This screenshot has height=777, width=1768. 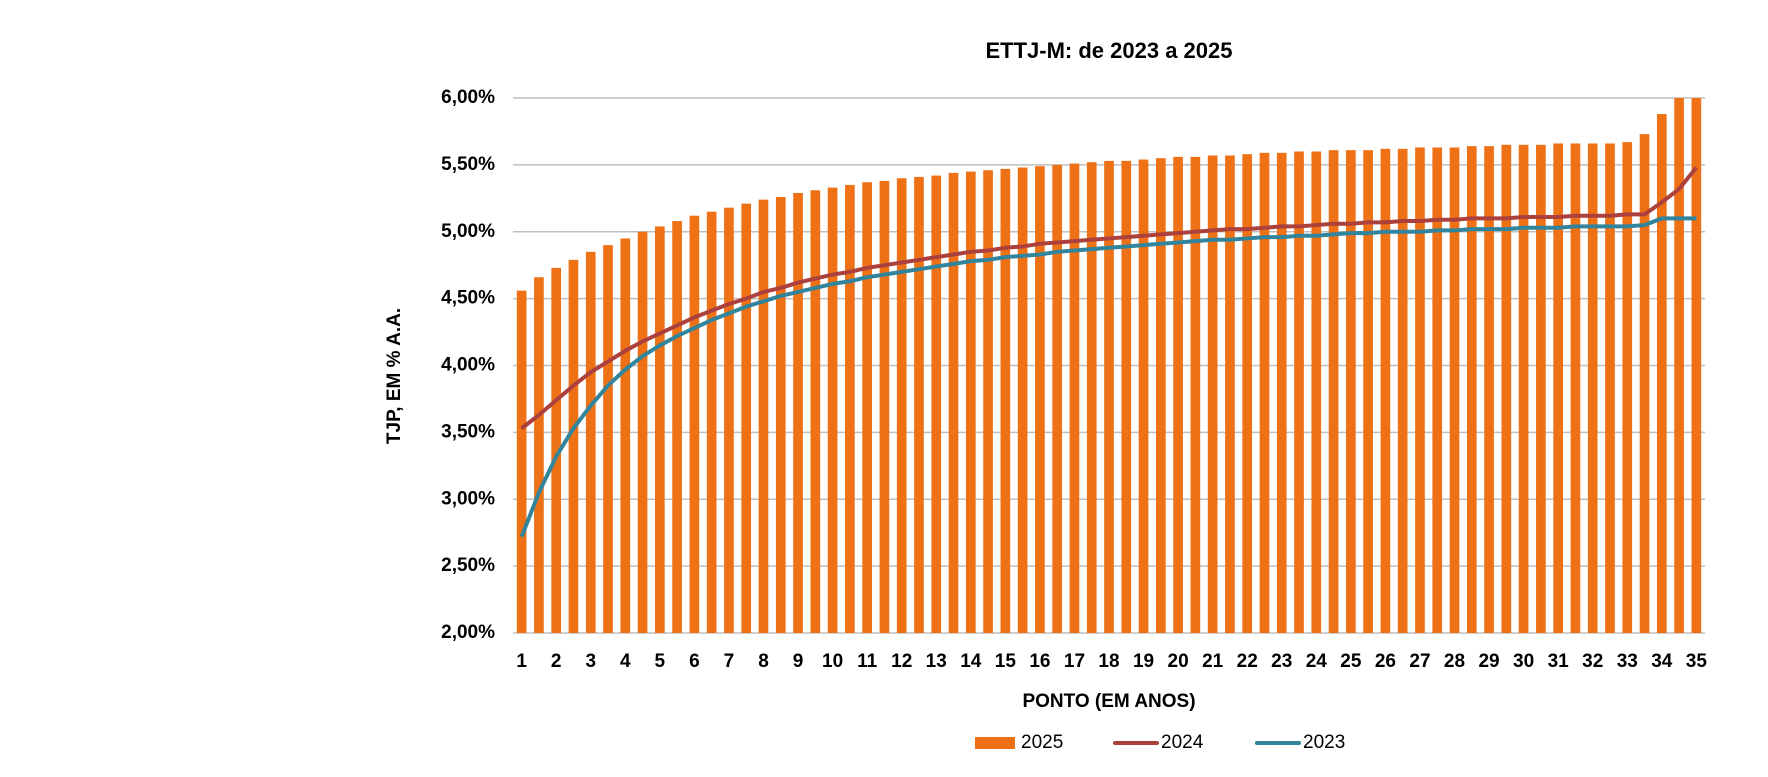 What do you see at coordinates (1523, 661) in the screenshot?
I see `x-tick-label: 30` at bounding box center [1523, 661].